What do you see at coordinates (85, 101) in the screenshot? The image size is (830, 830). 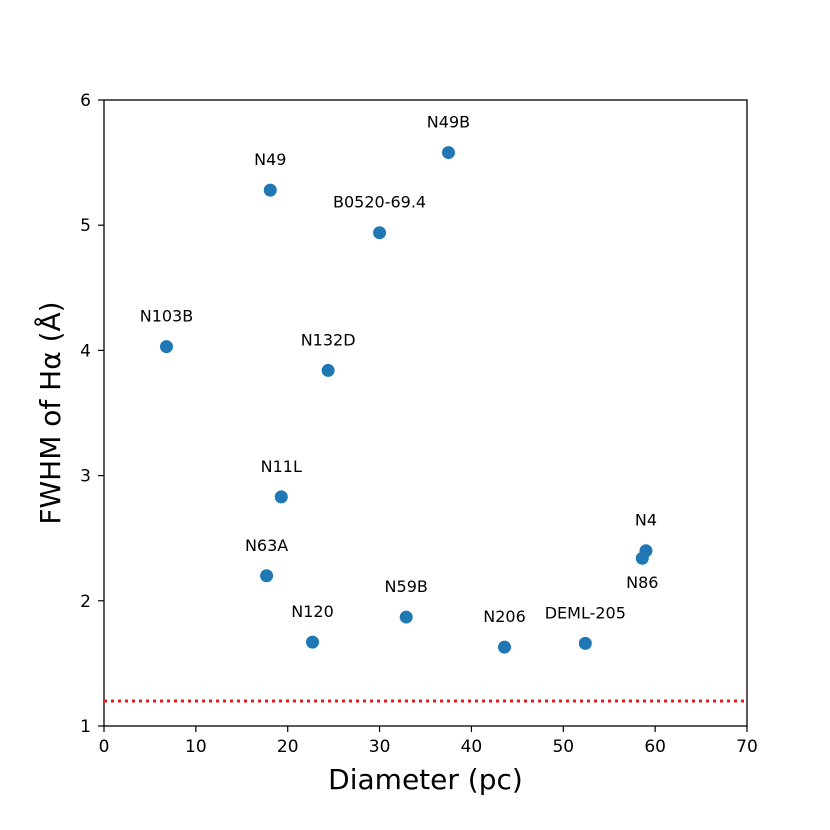 I see `y-tick-label: 6` at bounding box center [85, 101].